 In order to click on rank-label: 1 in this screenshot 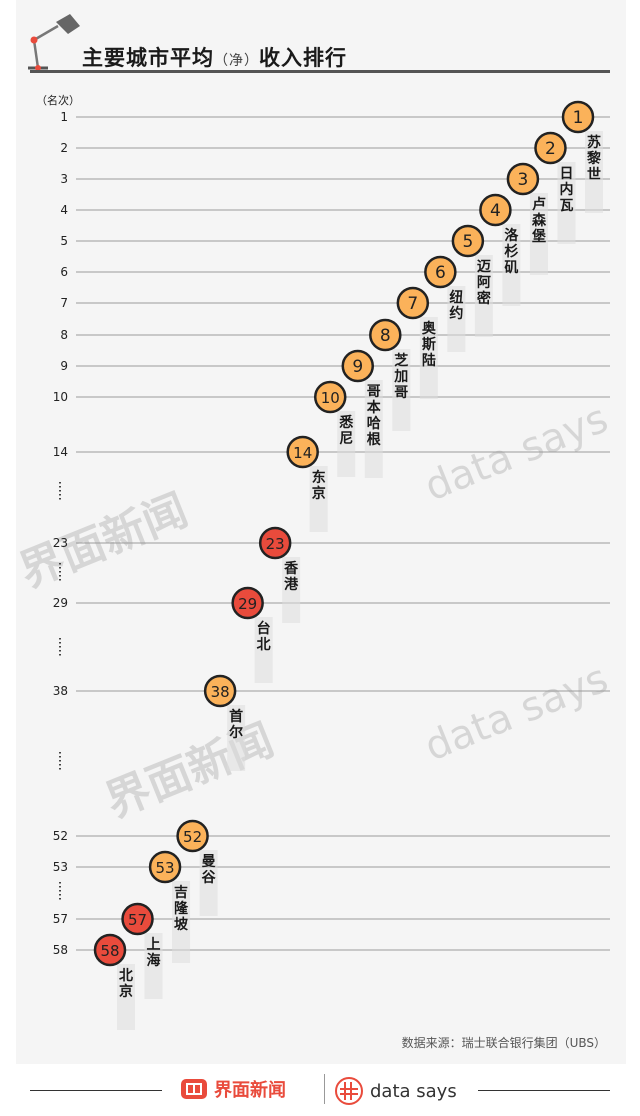, I will do `click(578, 118)`.